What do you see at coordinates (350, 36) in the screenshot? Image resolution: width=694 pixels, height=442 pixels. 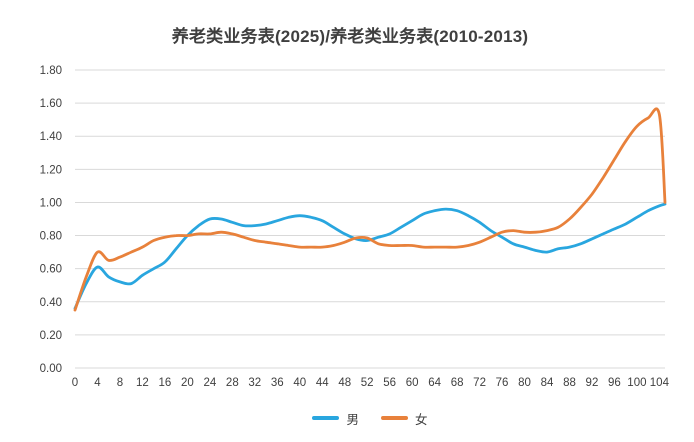 I see `chart-title: 养老类业务表(2025)/养老类业务表(2010-2013)` at bounding box center [350, 36].